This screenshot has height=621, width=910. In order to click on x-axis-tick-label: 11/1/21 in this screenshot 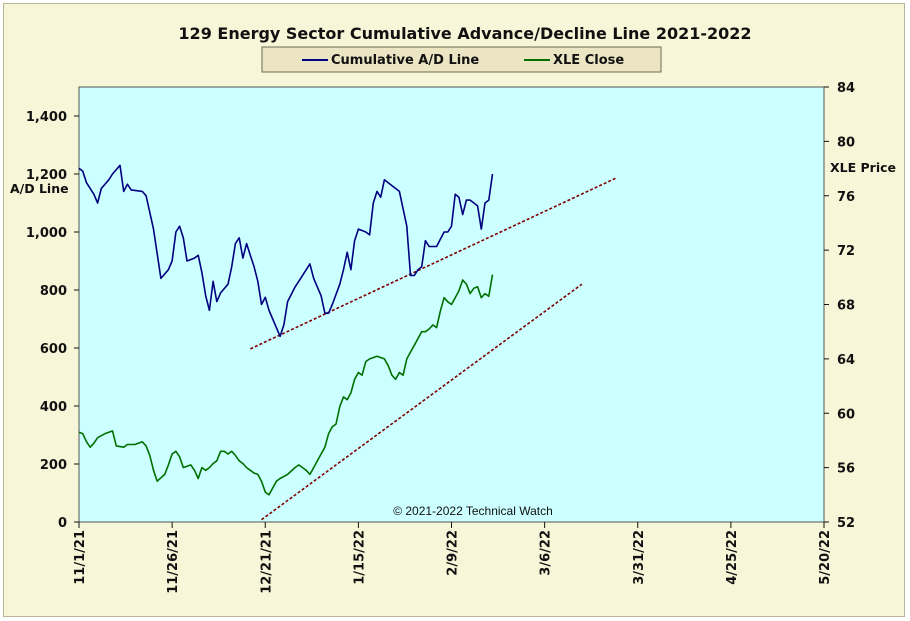, I will do `click(80, 557)`.